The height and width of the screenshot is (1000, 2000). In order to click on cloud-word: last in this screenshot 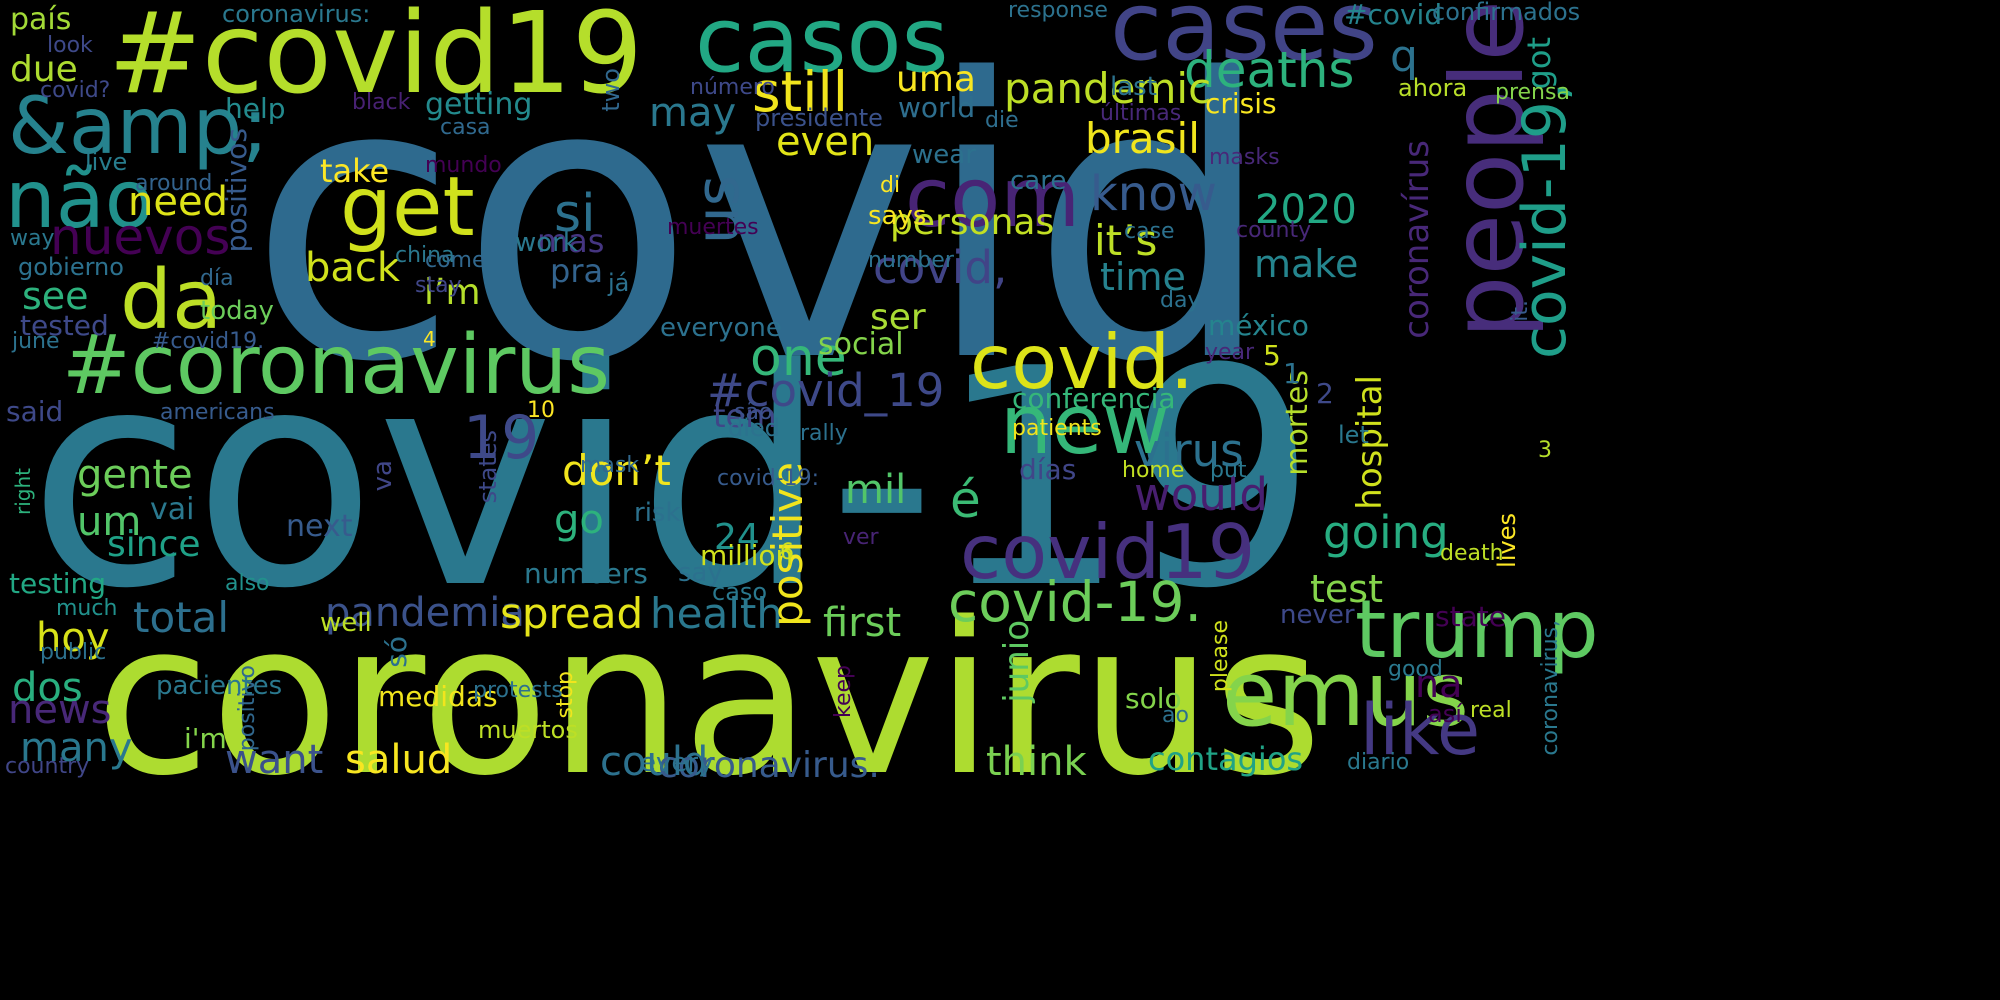, I will do `click(1133, 87)`.